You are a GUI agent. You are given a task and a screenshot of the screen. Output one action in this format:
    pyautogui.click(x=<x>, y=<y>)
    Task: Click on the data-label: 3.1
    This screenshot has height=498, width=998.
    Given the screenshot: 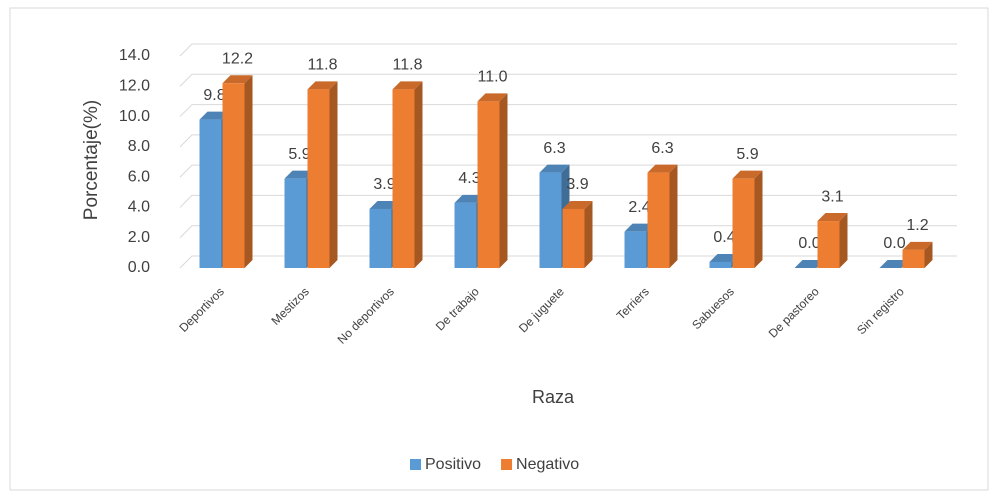 What is the action you would take?
    pyautogui.click(x=832, y=196)
    